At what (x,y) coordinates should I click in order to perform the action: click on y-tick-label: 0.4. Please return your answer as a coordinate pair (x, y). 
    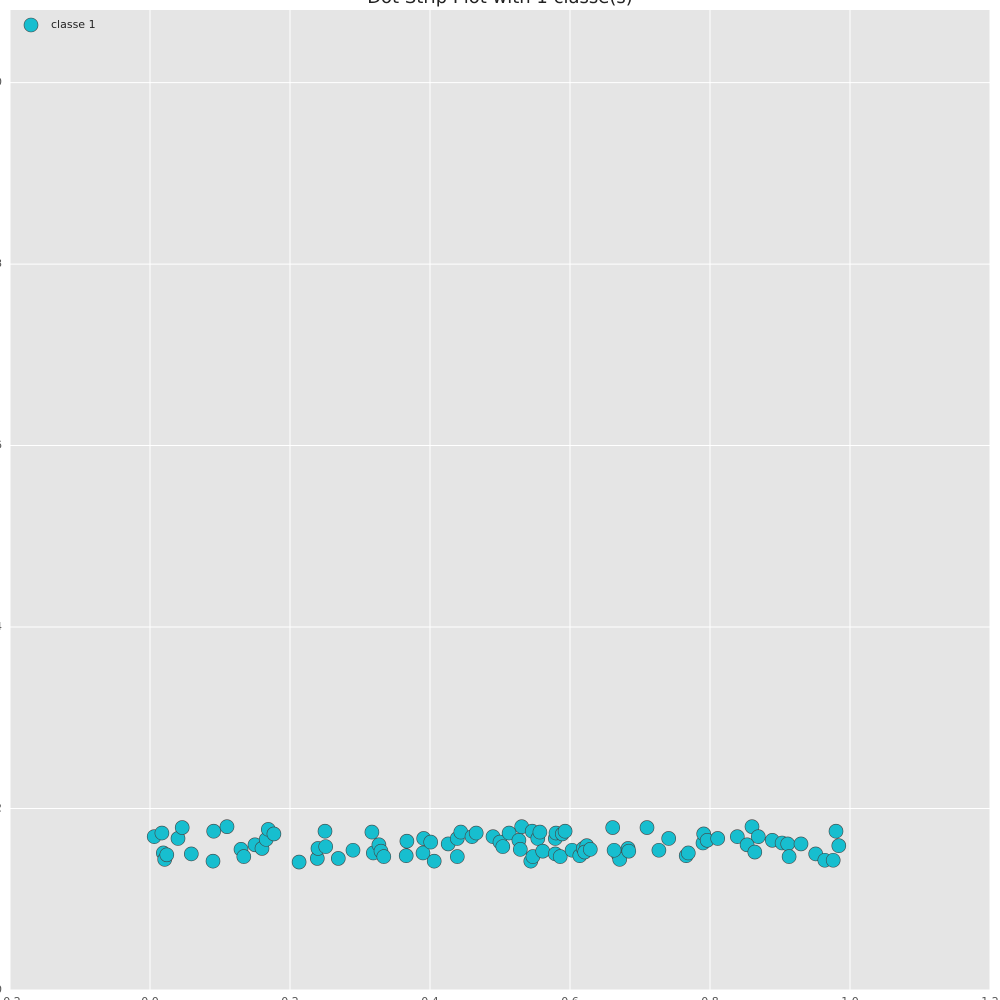
    Looking at the image, I should click on (1, 626).